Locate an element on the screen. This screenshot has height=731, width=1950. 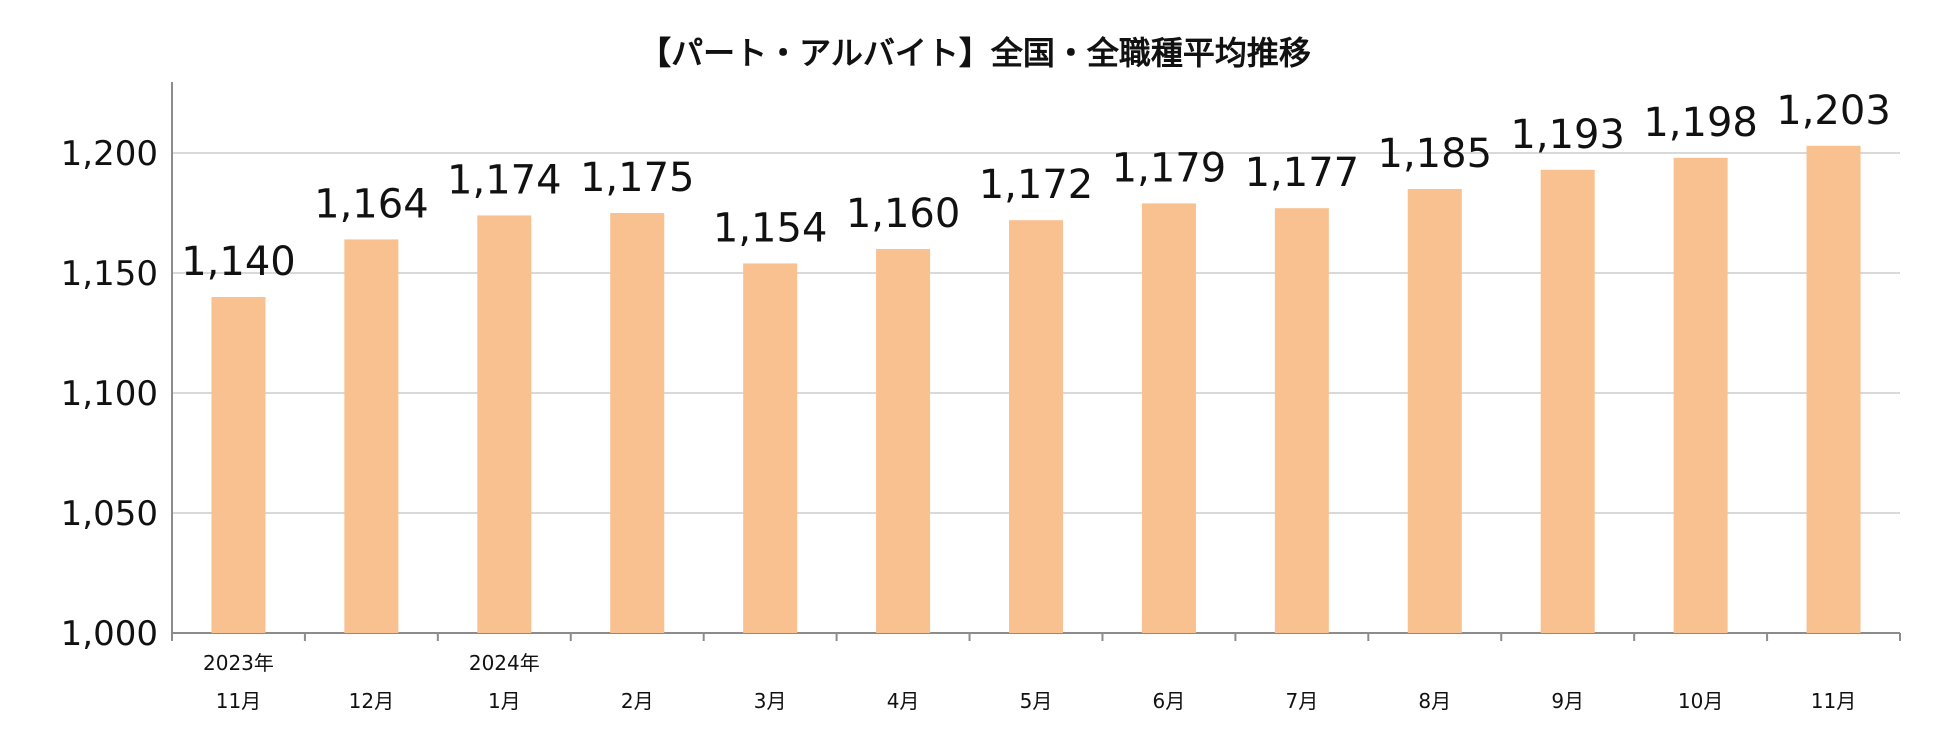
x-tick-label: 6月 is located at coordinates (1169, 701).